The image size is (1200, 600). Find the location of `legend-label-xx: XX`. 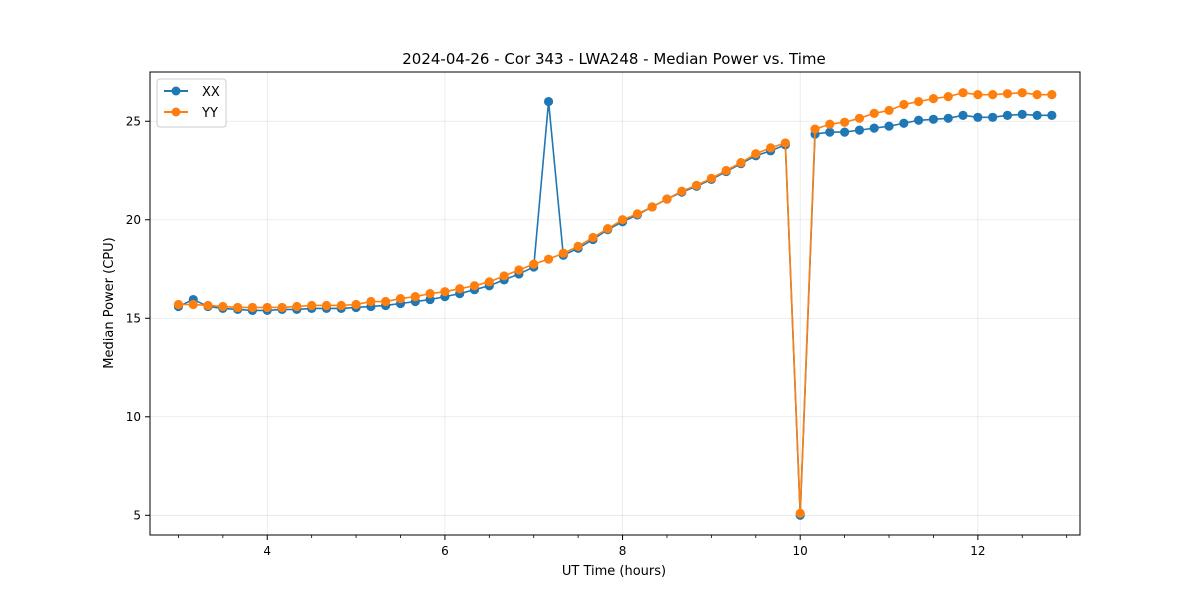

legend-label-xx: XX is located at coordinates (211, 92).